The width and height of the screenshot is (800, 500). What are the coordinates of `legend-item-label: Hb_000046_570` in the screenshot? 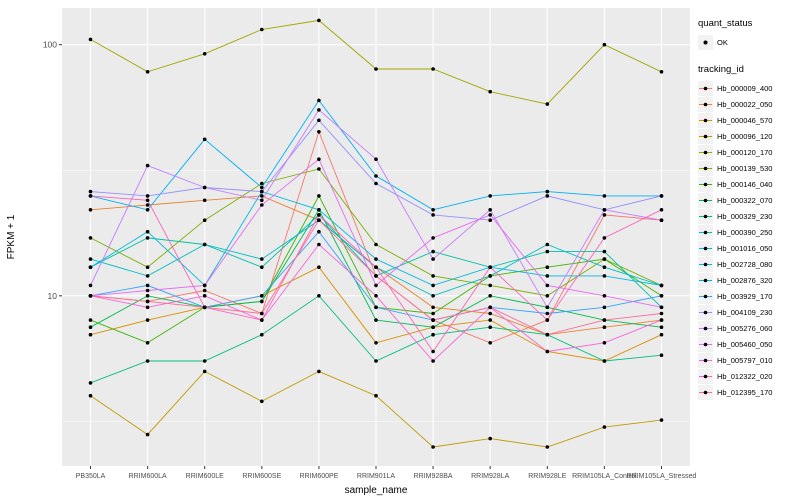 It's located at (745, 120).